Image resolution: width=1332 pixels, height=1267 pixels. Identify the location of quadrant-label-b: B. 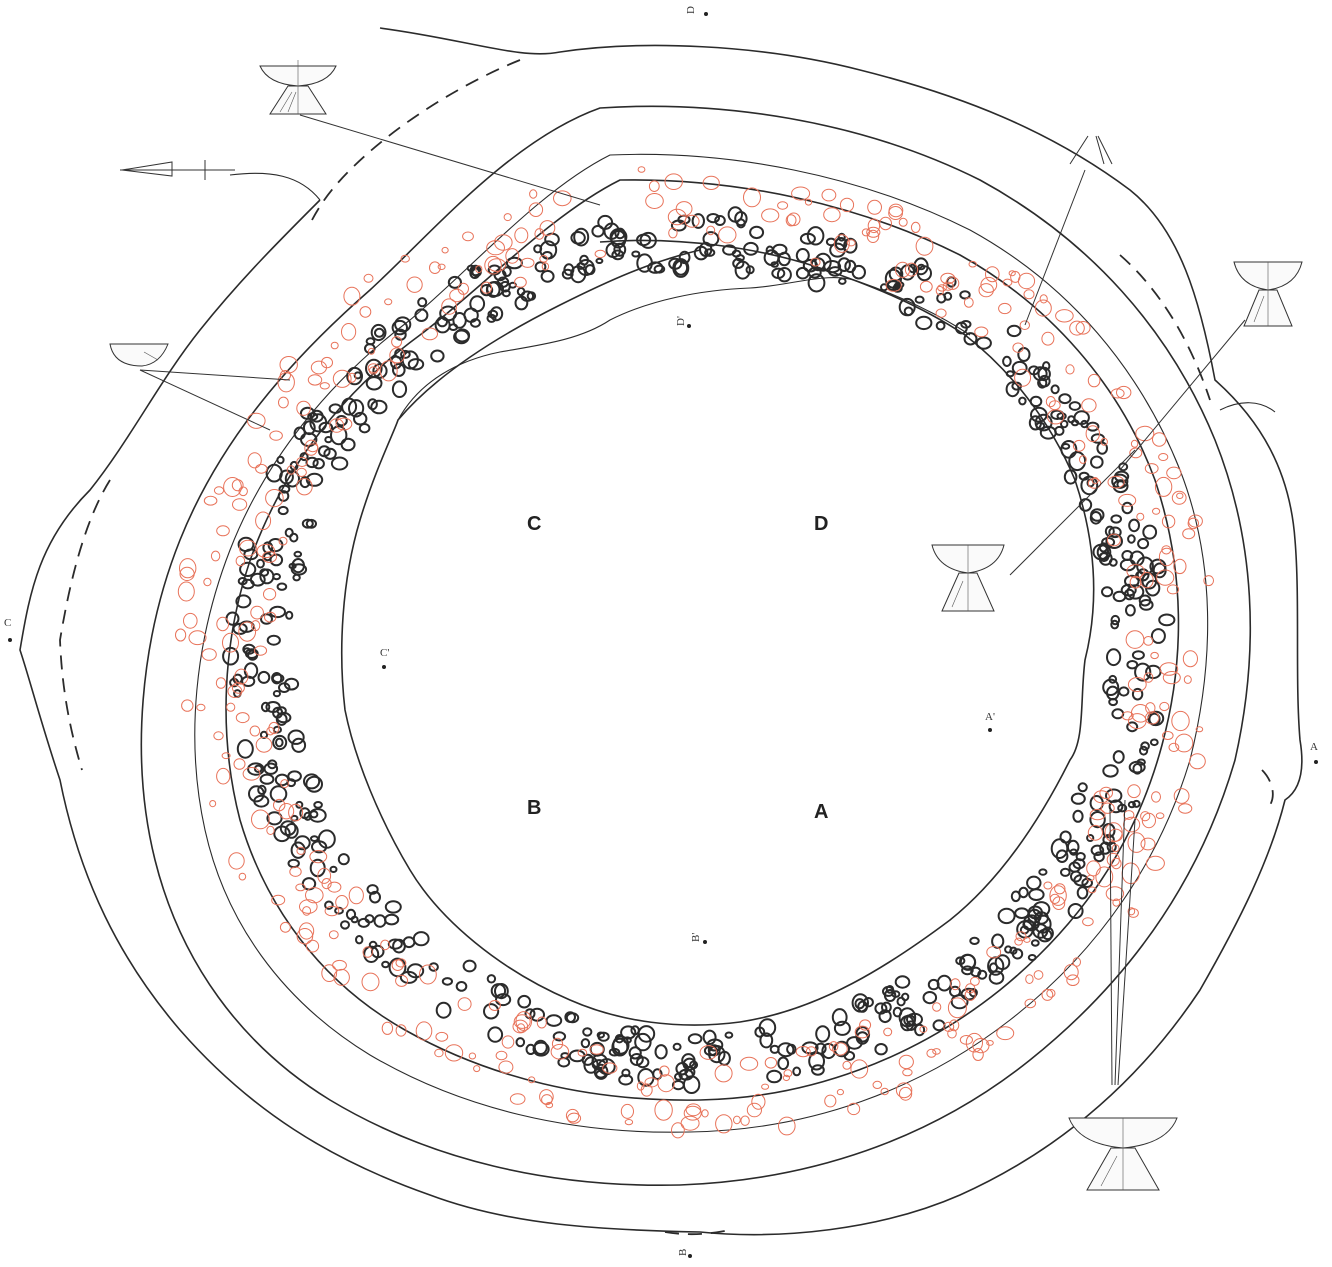
(534, 808).